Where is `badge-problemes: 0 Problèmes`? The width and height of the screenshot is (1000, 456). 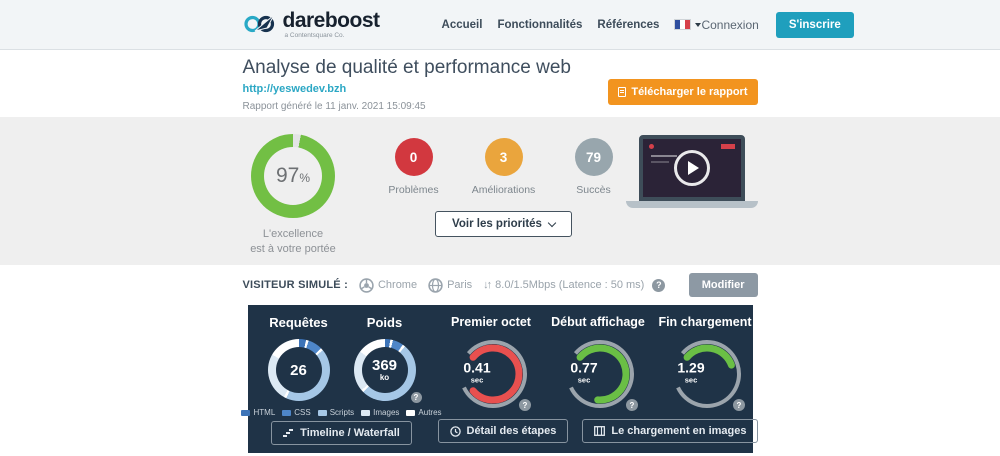 badge-problemes: 0 Problèmes is located at coordinates (414, 167).